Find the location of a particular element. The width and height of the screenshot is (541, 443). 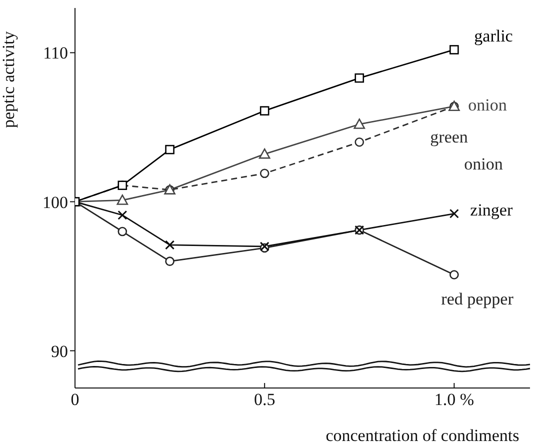

series-label: green onion is located at coordinates (467, 150).